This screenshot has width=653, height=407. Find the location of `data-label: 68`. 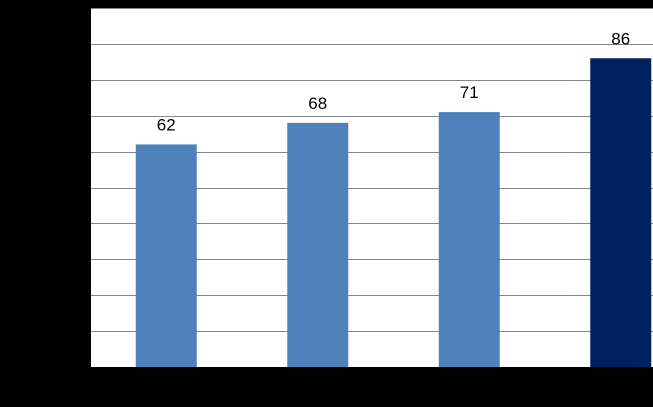

data-label: 68 is located at coordinates (317, 103).